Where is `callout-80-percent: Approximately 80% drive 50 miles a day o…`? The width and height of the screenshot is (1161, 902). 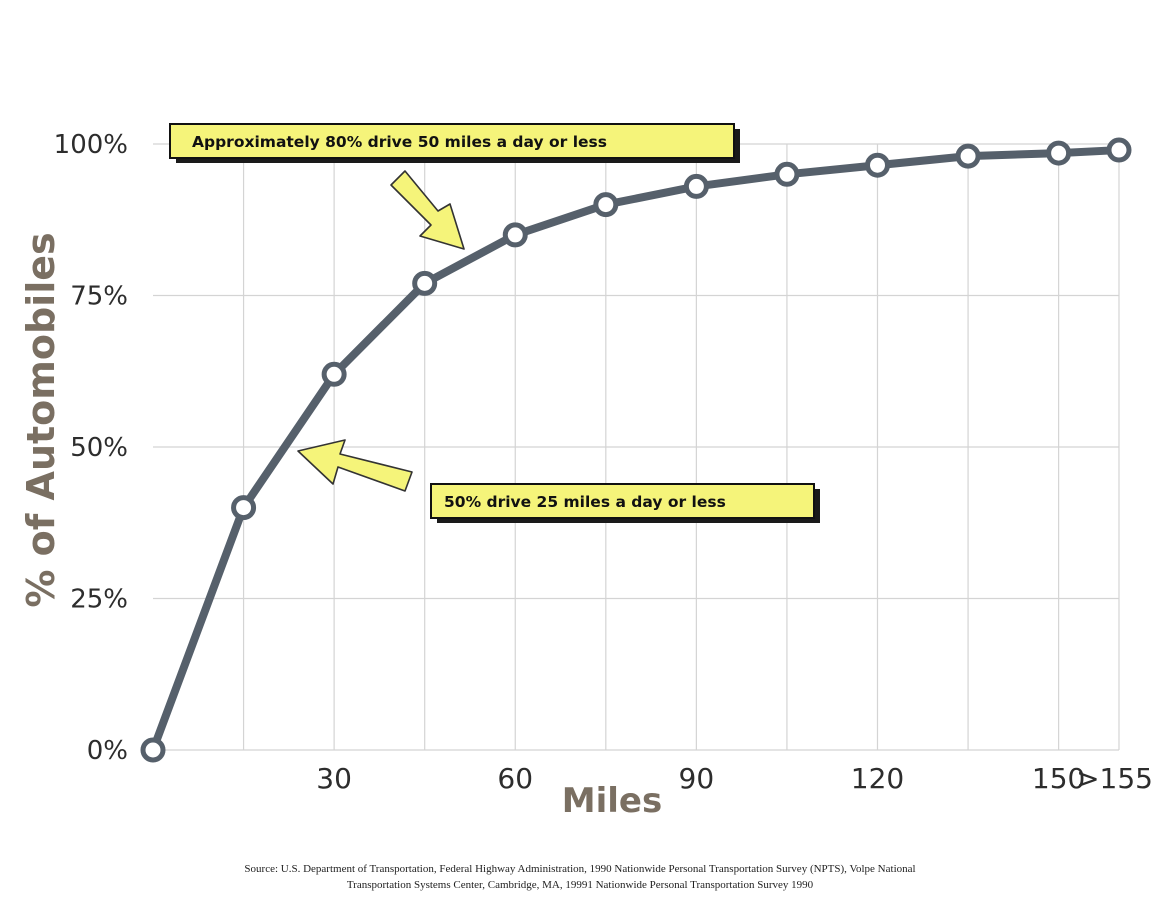 callout-80-percent: Approximately 80% drive 50 miles a day o… is located at coordinates (454, 143).